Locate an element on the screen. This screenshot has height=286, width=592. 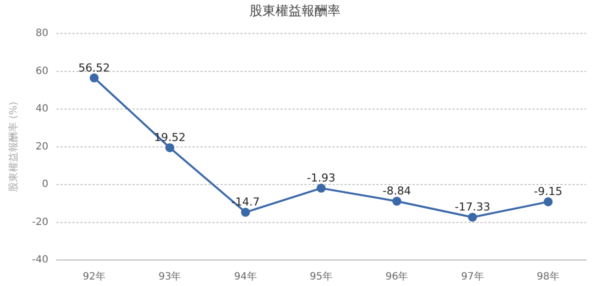
chart-title: 股東權益報酬率 is located at coordinates (295, 11).